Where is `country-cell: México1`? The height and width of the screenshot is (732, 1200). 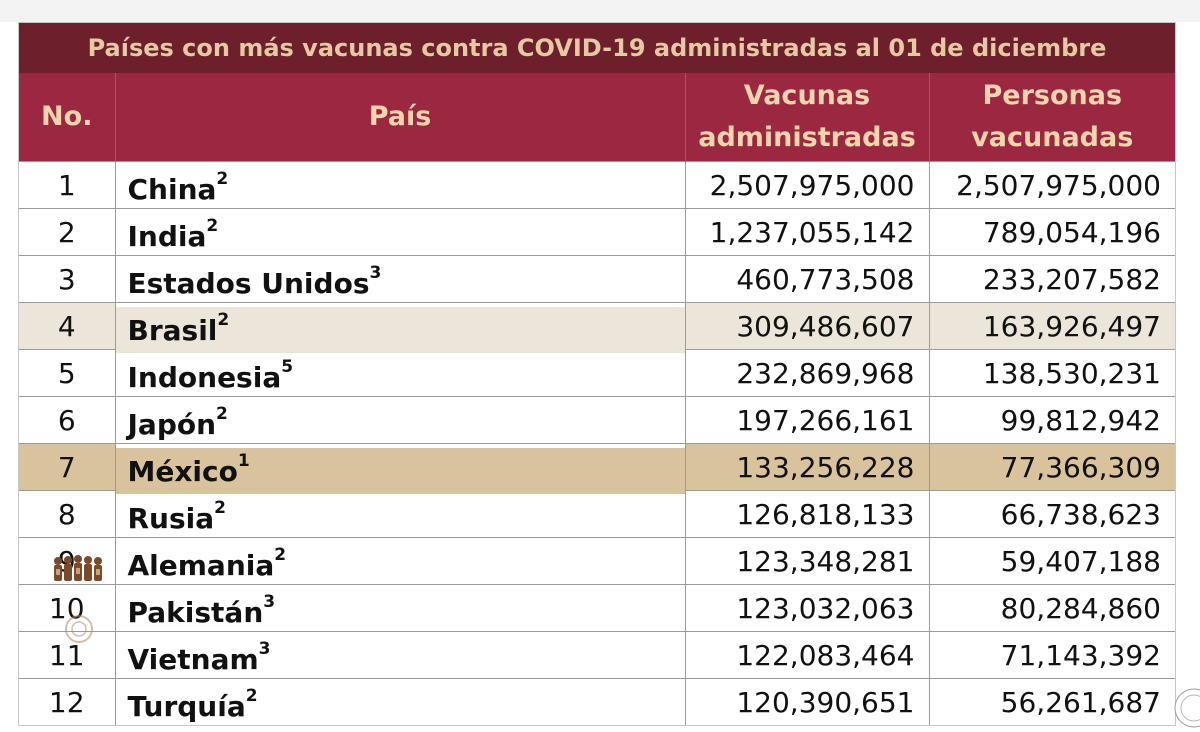
country-cell: México1 is located at coordinates (400, 471).